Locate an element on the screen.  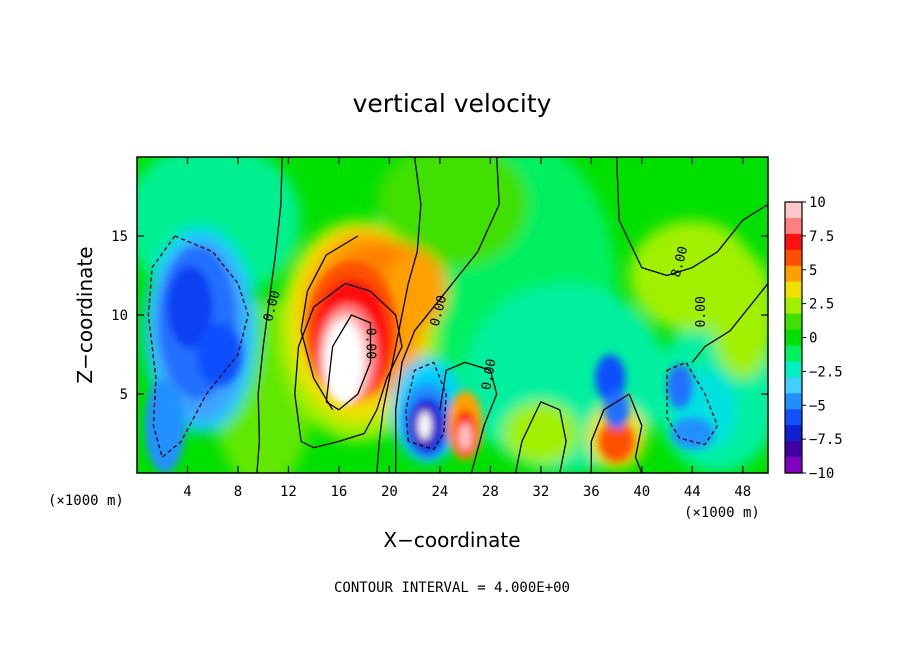
colorbar-tick-label: 7.5 is located at coordinates (821, 237).